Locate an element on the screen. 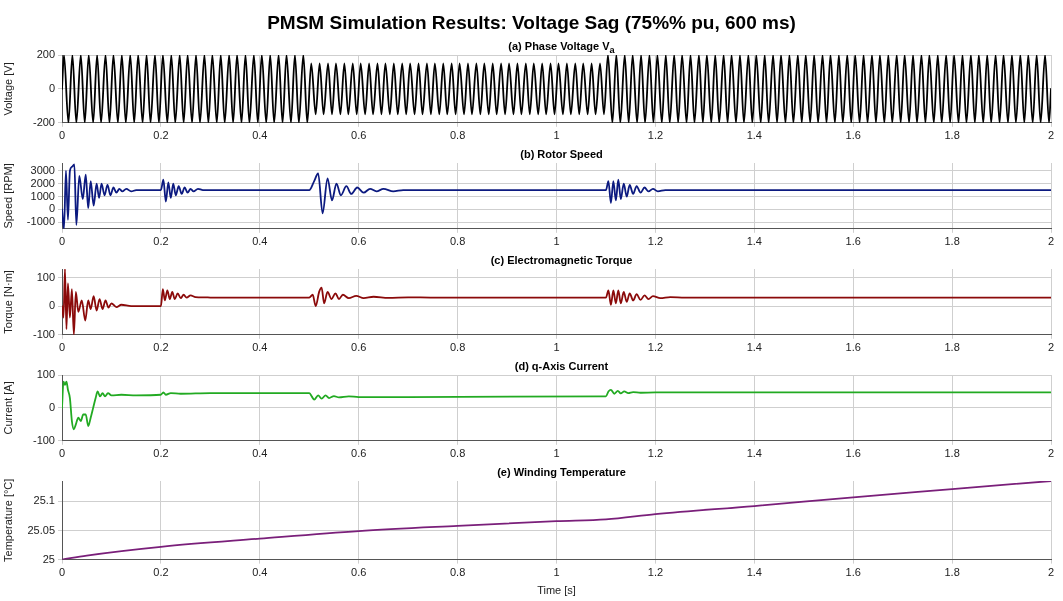 The height and width of the screenshot is (601, 1063). chart-title: (e) Winding Temperature is located at coordinates (561, 472).